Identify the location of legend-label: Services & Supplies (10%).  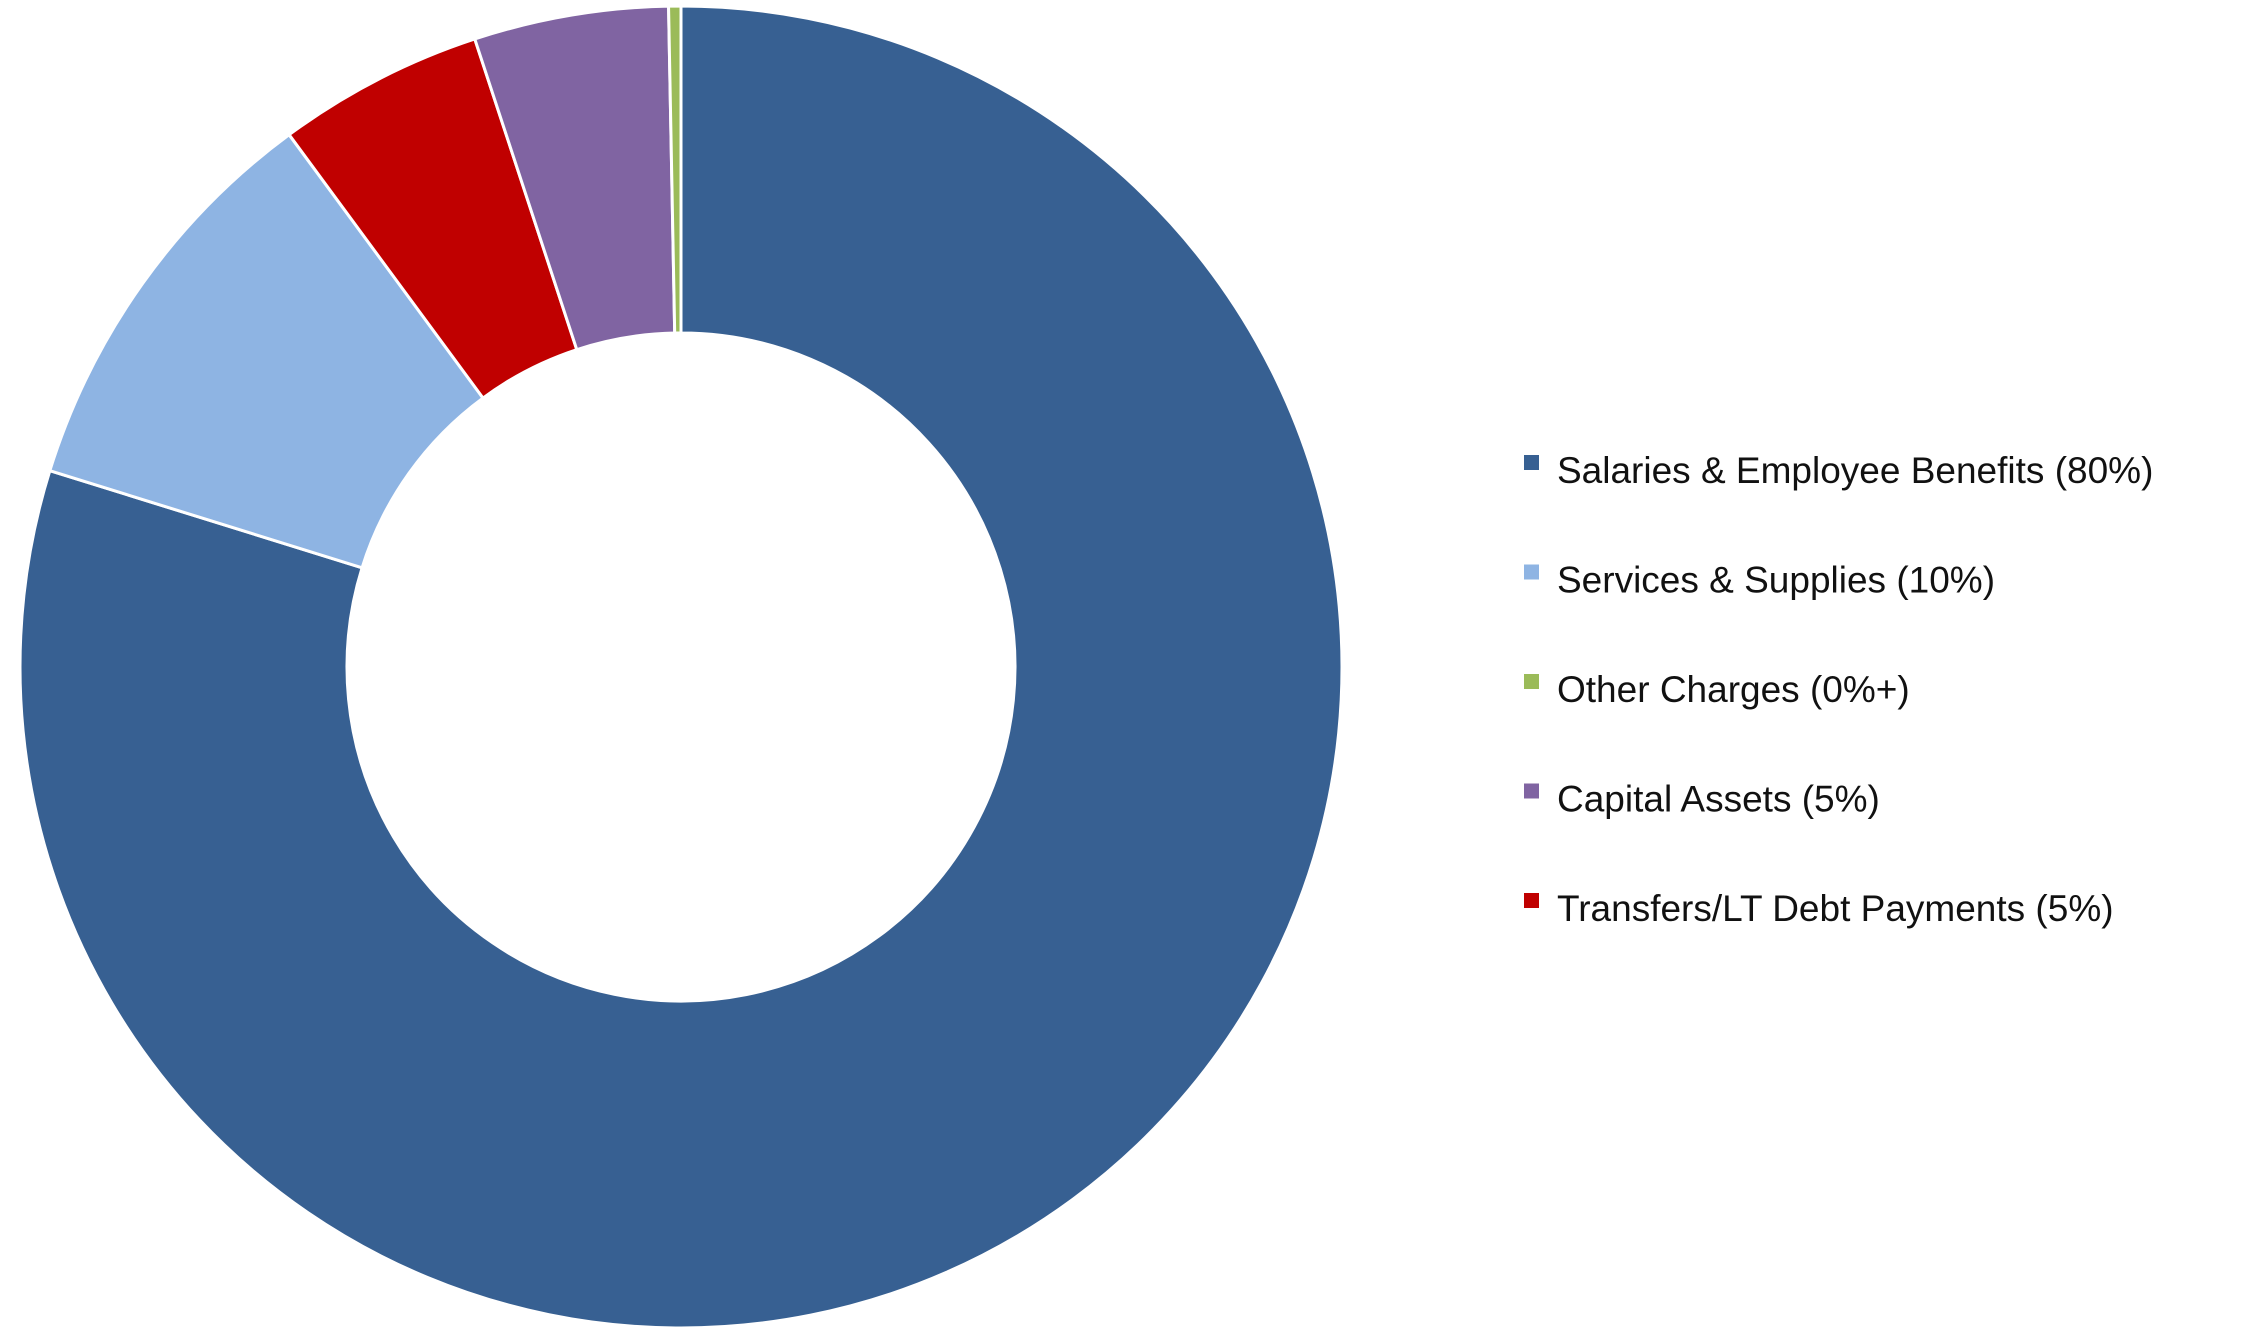
(1776, 579).